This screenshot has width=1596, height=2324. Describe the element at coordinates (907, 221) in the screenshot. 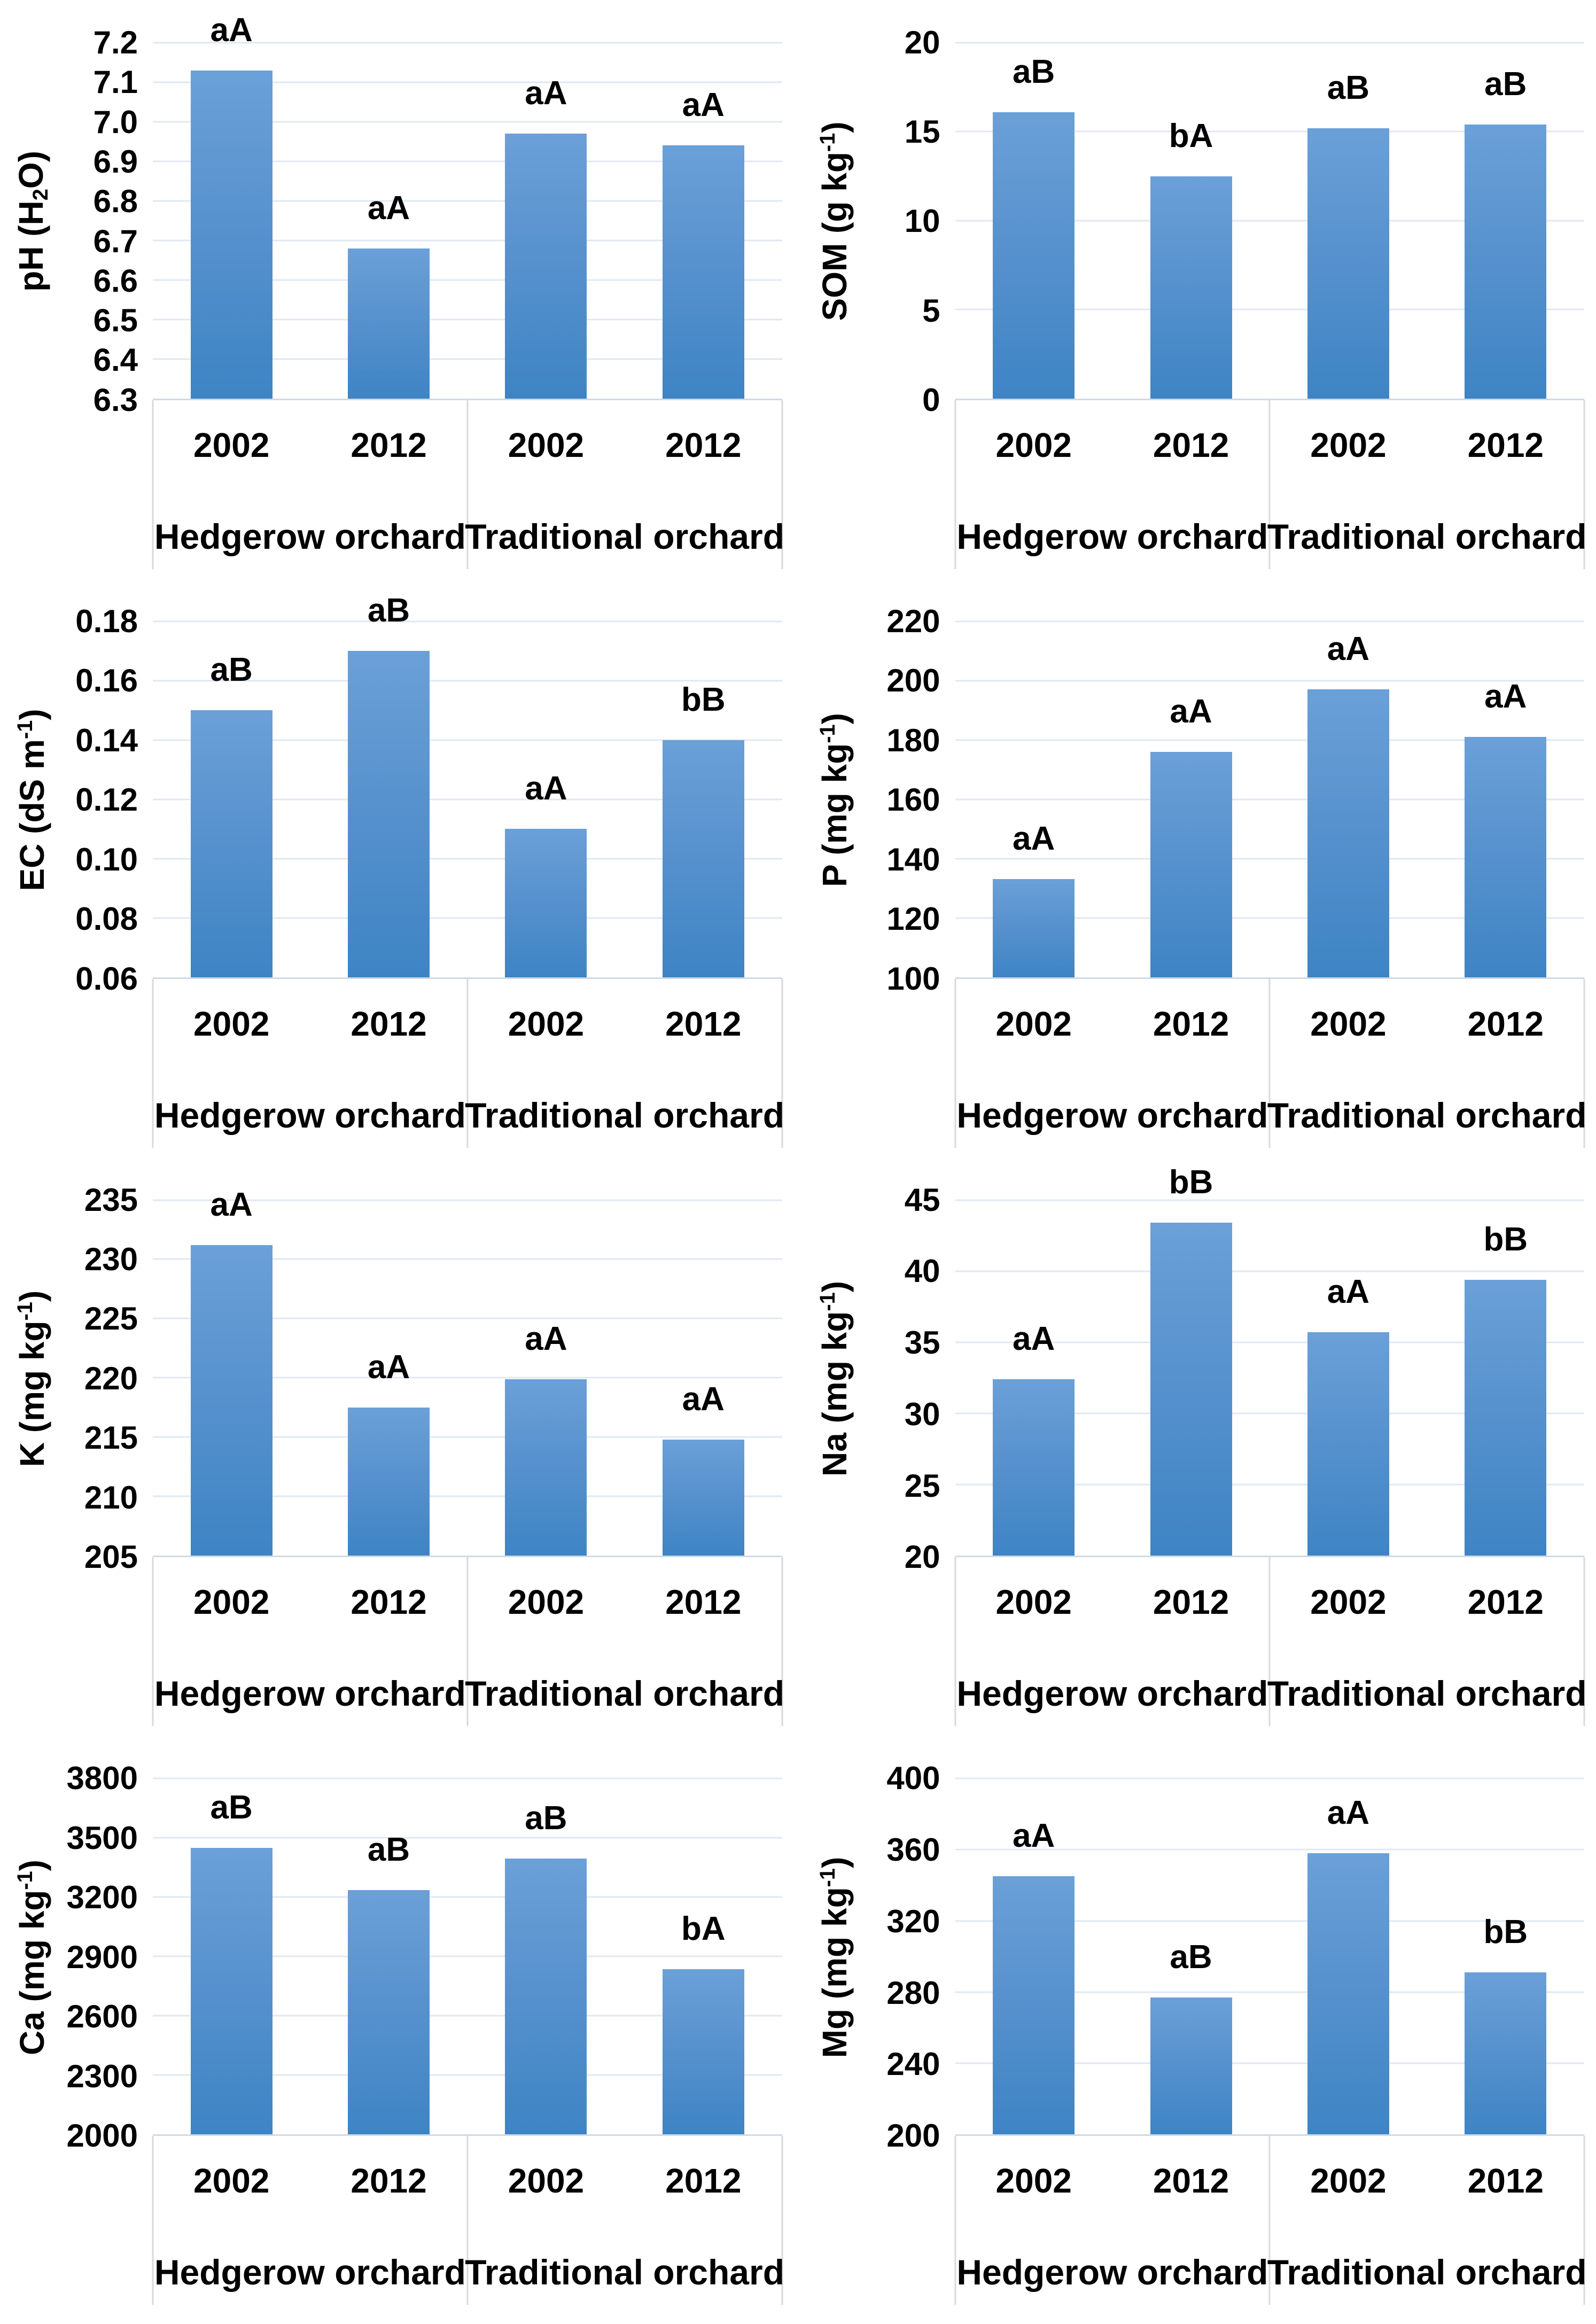

I see `y-axis-ticks: 20 15 10 5 0` at that location.